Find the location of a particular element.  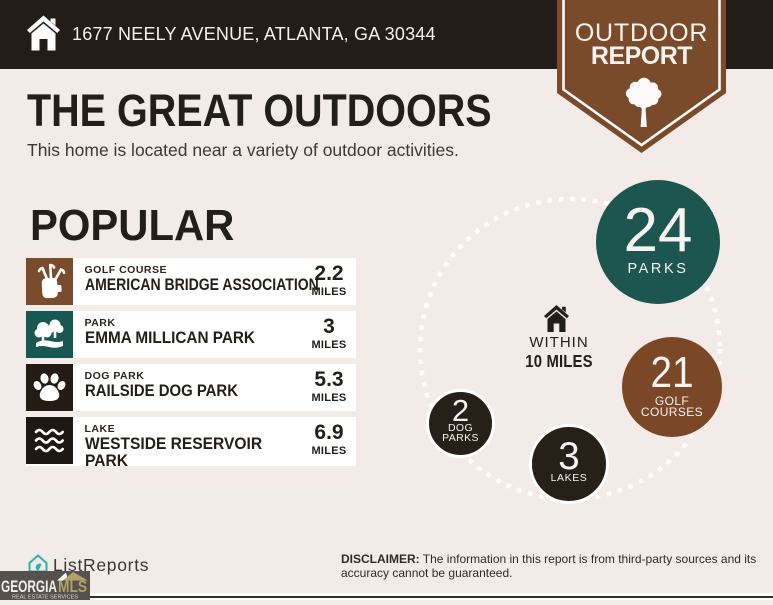

svg-text: GEORGIA is located at coordinates (29, 586).